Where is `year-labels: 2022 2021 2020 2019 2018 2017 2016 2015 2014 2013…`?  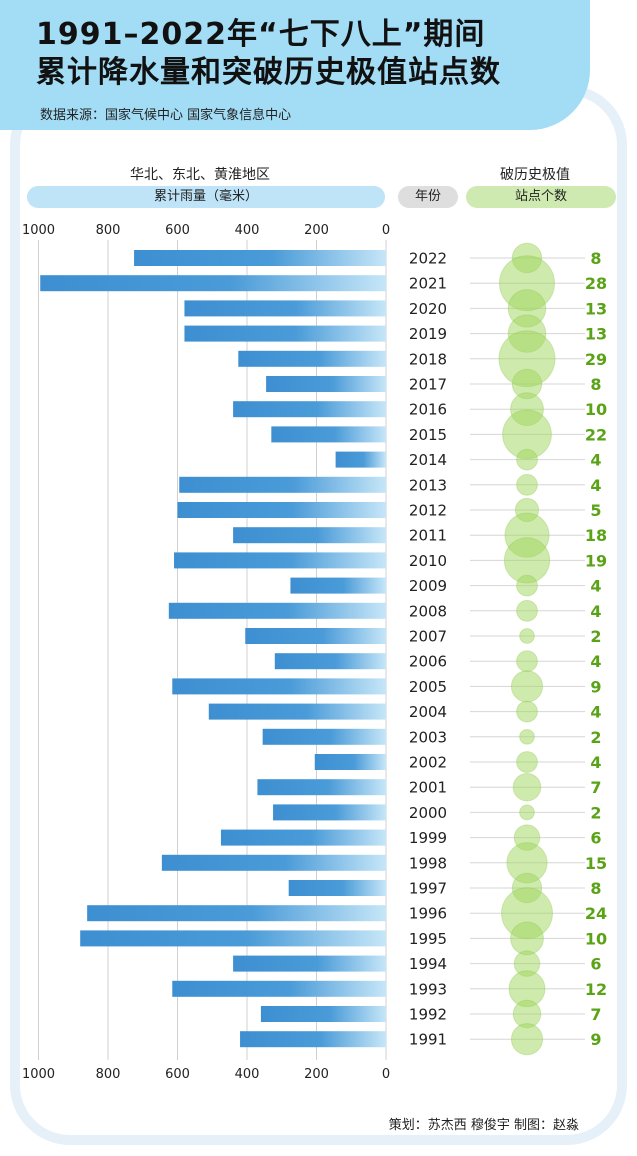 year-labels: 2022 2021 2020 2019 2018 2017 2016 2015 2014 2013… is located at coordinates (428, 649).